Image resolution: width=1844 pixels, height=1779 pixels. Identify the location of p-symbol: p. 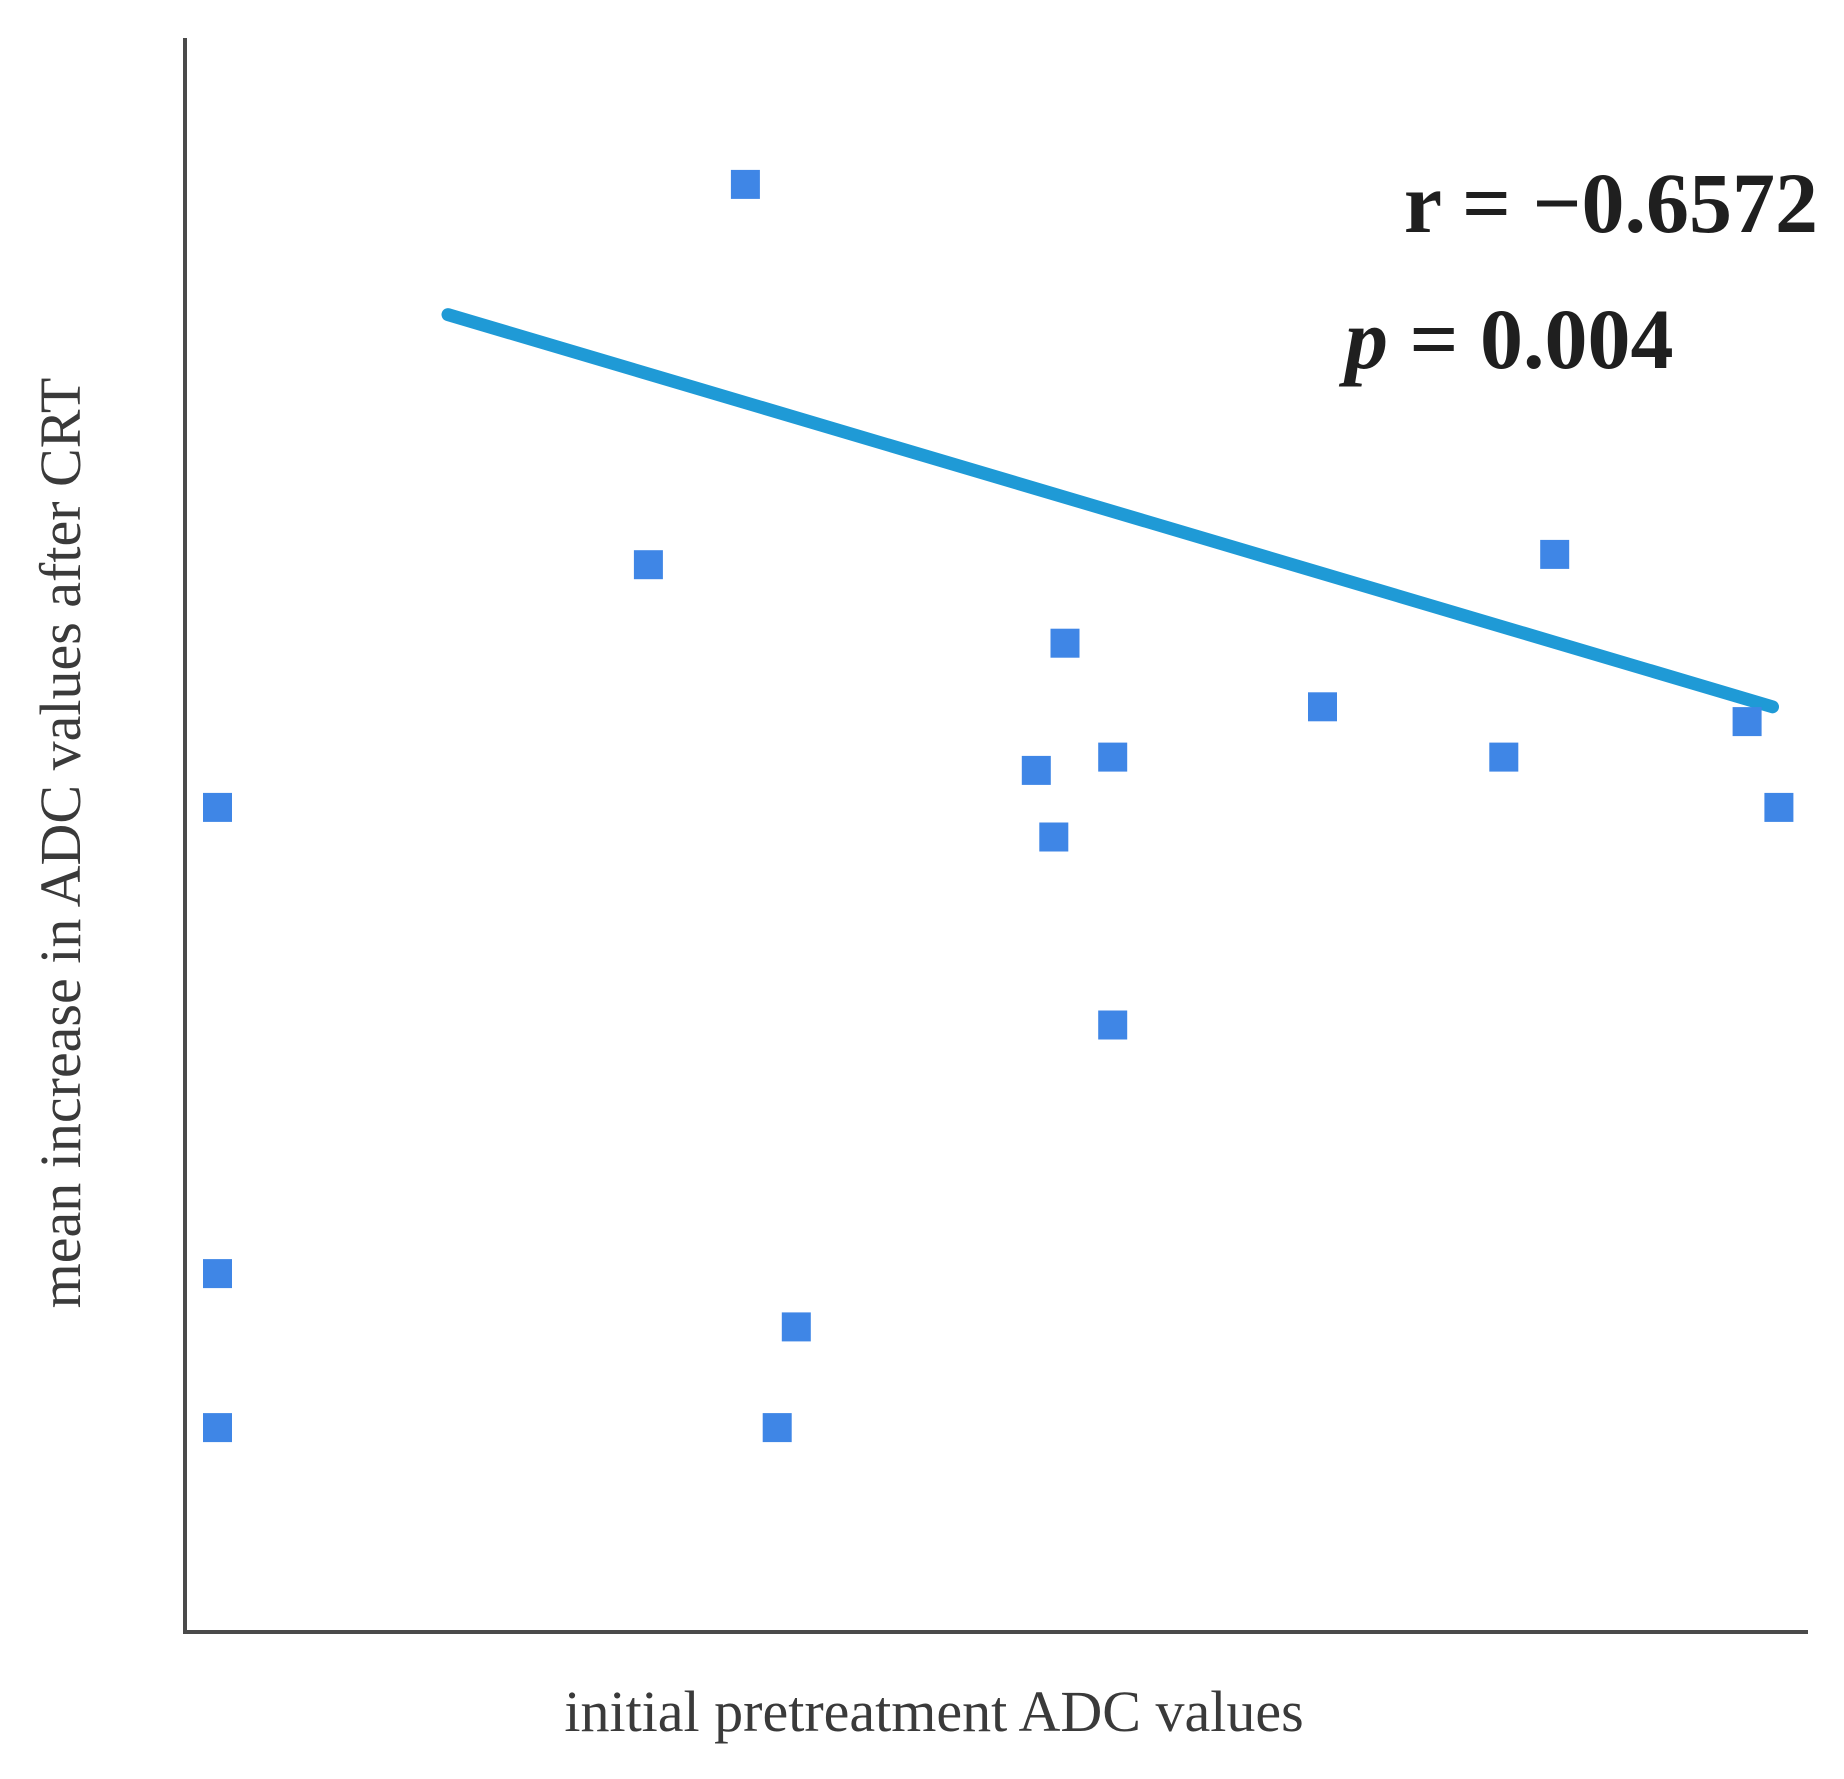
(1363, 339).